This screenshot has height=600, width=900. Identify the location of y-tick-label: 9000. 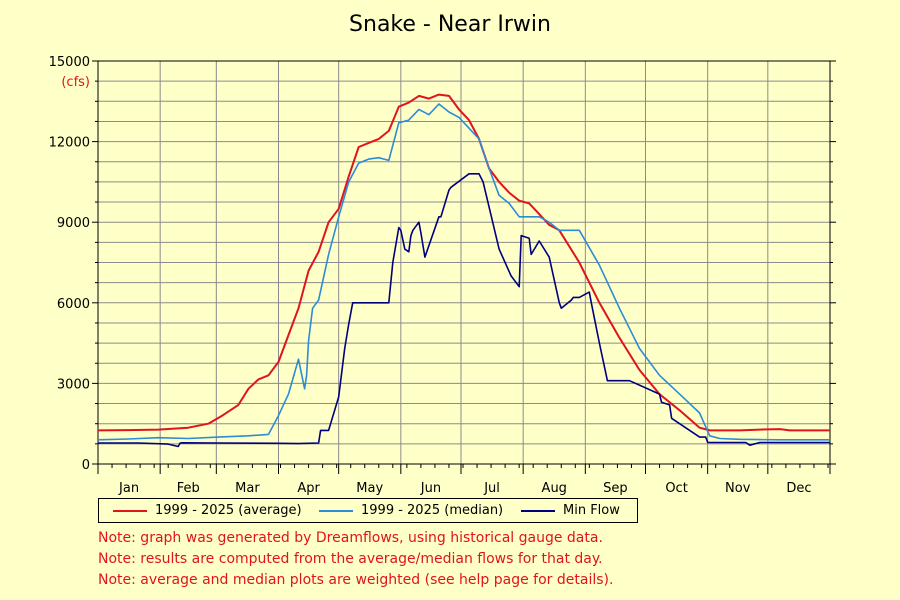
(73, 223).